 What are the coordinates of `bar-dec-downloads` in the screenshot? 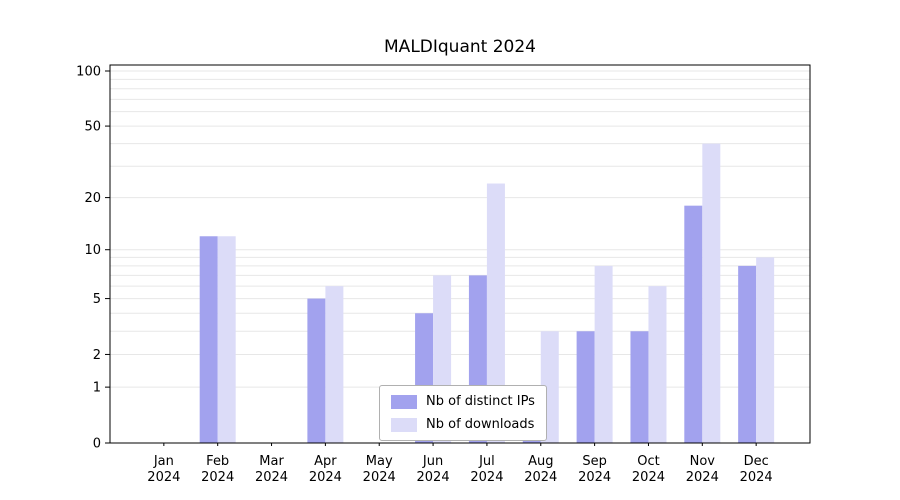 It's located at (765, 350).